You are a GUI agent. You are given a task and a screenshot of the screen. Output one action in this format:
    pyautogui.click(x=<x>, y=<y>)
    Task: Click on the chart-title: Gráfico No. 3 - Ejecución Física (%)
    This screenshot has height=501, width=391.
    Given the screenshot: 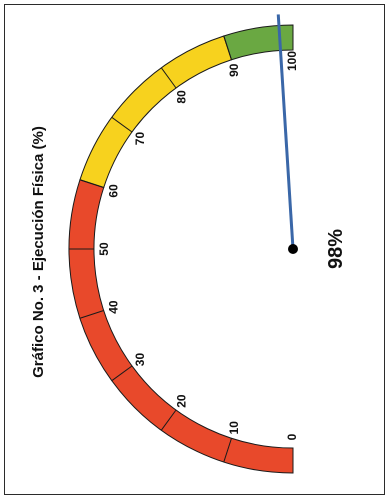 What is the action you would take?
    pyautogui.click(x=38, y=252)
    